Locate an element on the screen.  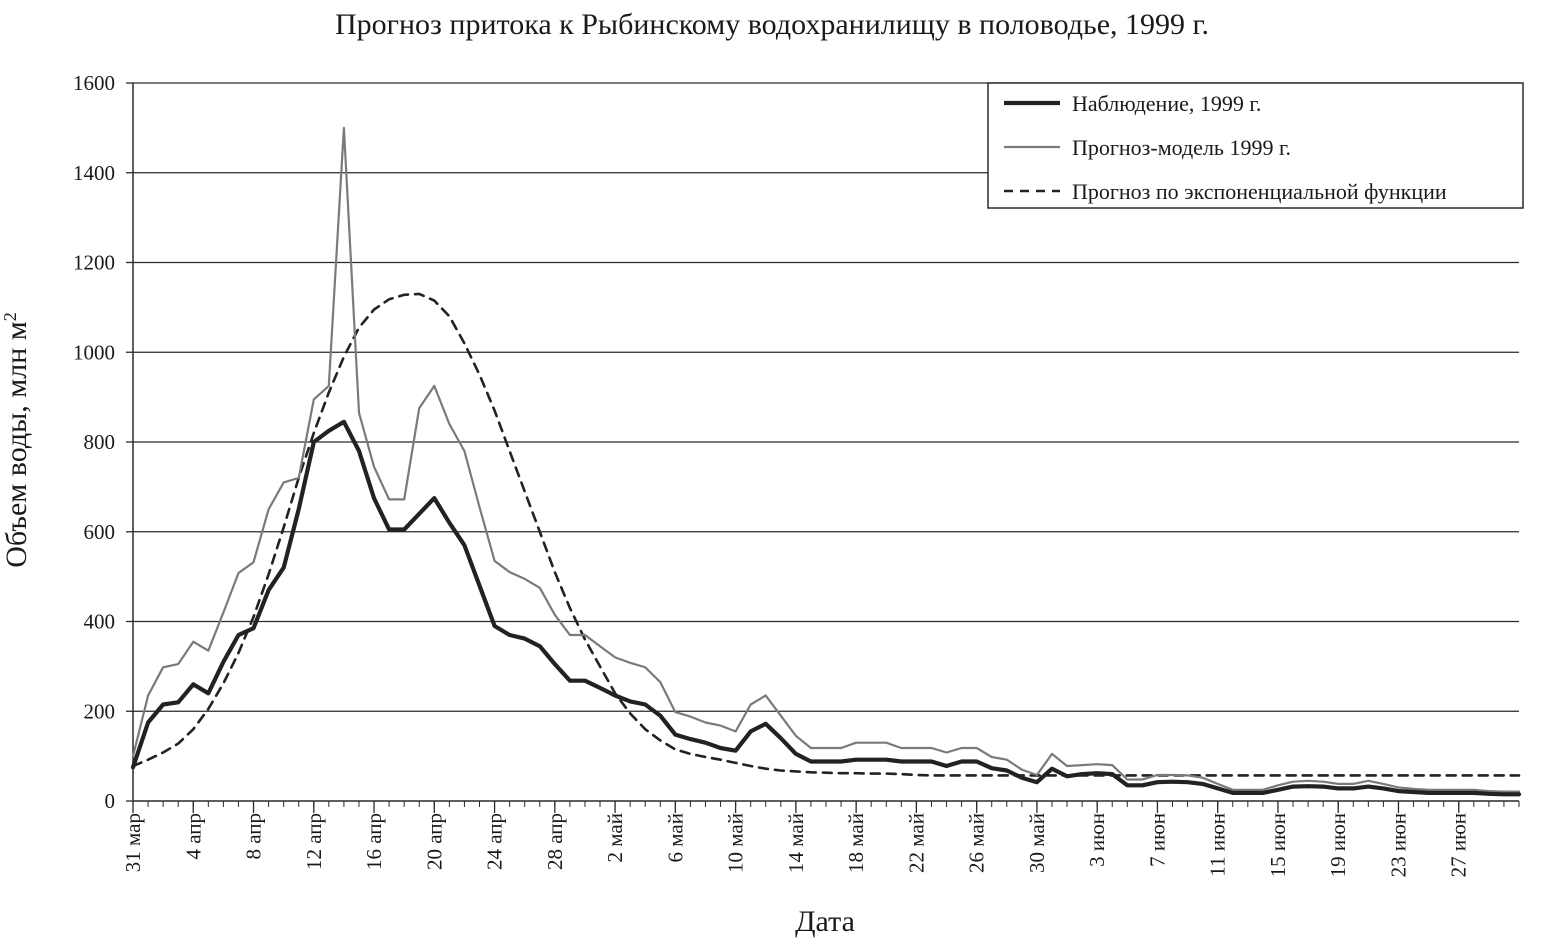
y-tick-label: 800 is located at coordinates (100, 442).